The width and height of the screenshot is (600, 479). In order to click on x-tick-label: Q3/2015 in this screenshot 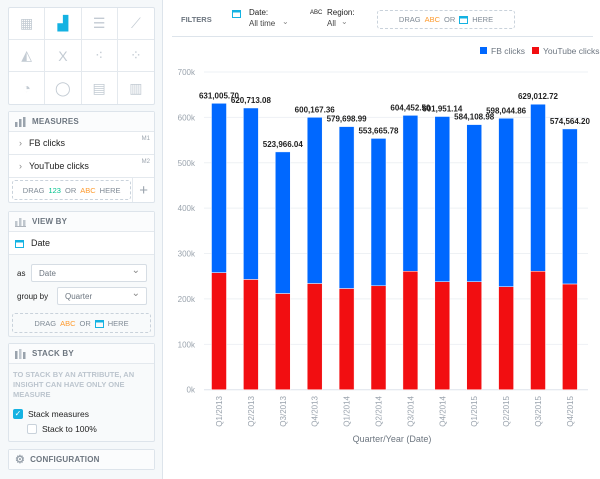, I will do `click(538, 410)`.